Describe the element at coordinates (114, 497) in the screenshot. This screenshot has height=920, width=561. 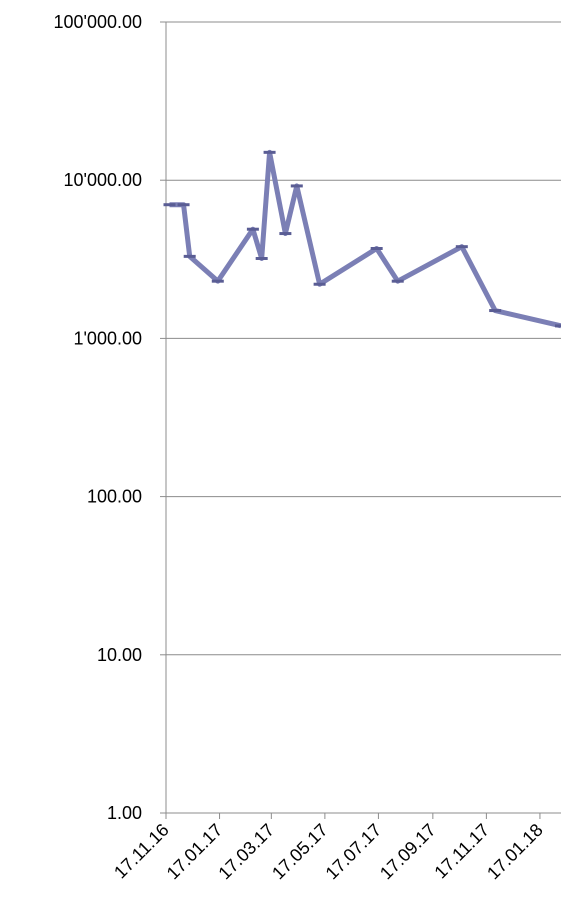
I see `y-tick-label: 100.00` at that location.